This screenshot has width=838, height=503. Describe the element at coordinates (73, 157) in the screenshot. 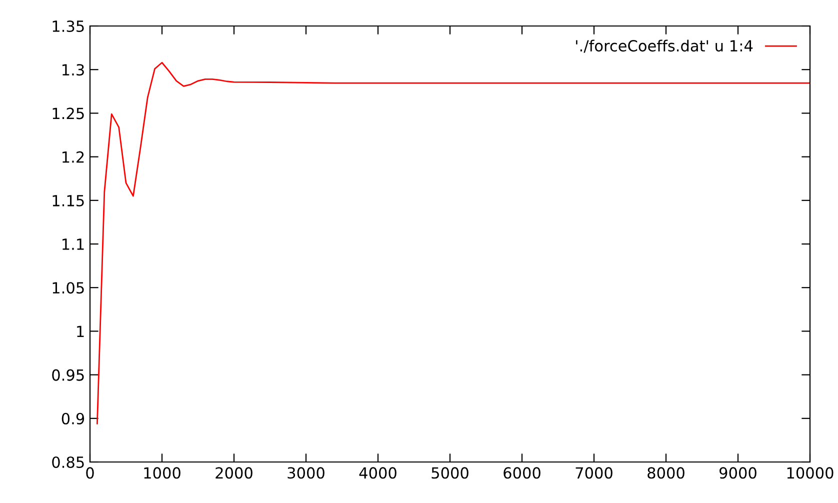

I see `y-tick-label: 1.2` at that location.